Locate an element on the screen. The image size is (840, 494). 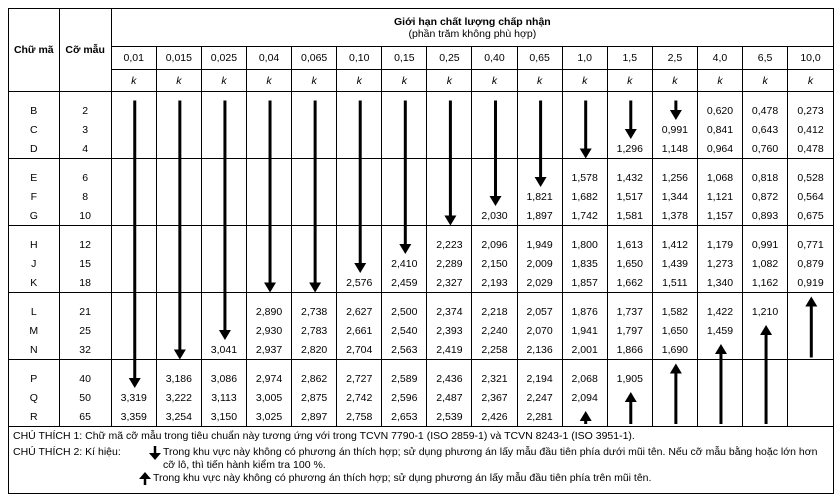
k-value-cell: 3,150 is located at coordinates (223, 416).